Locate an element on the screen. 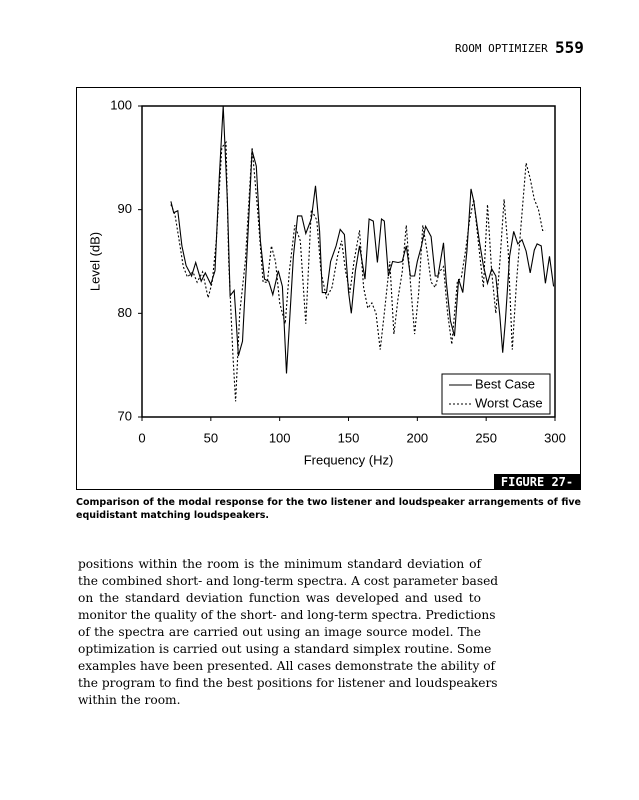 The image size is (639, 800). x-tick-label: 200 is located at coordinates (417, 437).